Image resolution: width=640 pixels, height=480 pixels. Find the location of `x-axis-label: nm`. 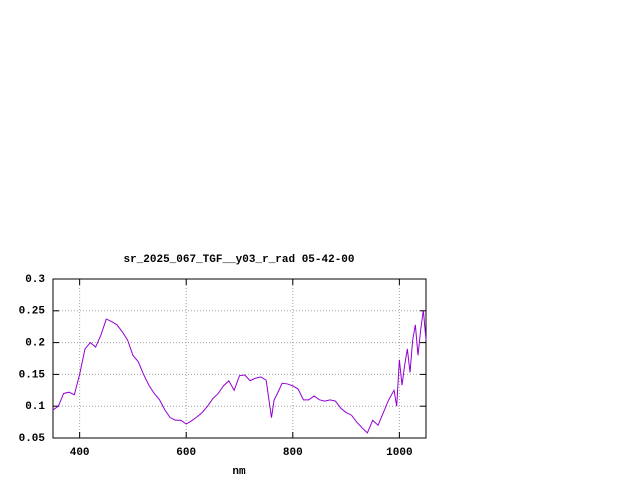

x-axis-label: nm is located at coordinates (239, 472).